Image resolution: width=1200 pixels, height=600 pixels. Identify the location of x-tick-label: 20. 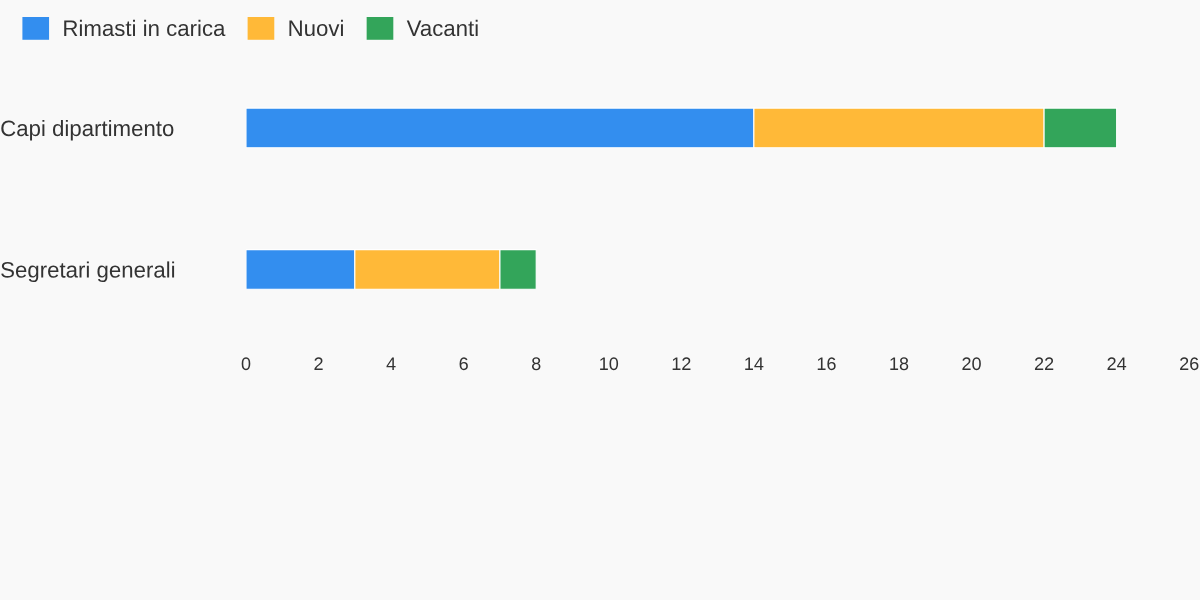
(971, 364).